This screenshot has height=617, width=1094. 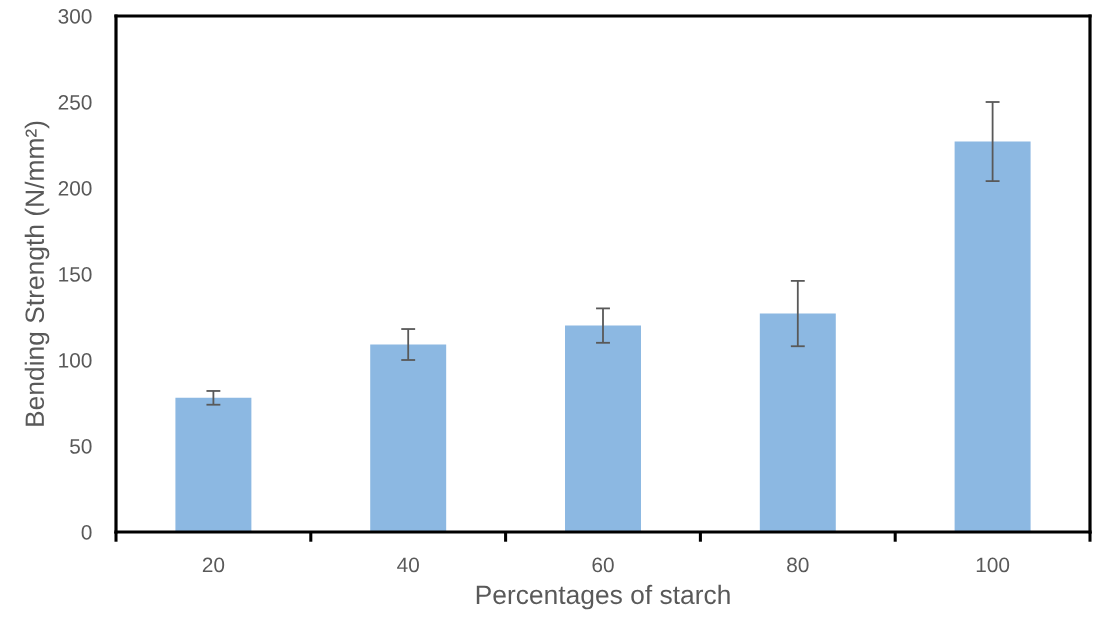 What do you see at coordinates (75, 360) in the screenshot?
I see `y-tick-label: 100` at bounding box center [75, 360].